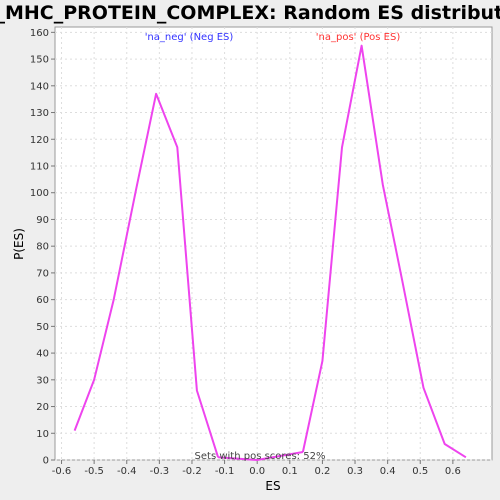 This screenshot has height=500, width=500. I want to click on x-tick-label: 0.6, so click(453, 471).